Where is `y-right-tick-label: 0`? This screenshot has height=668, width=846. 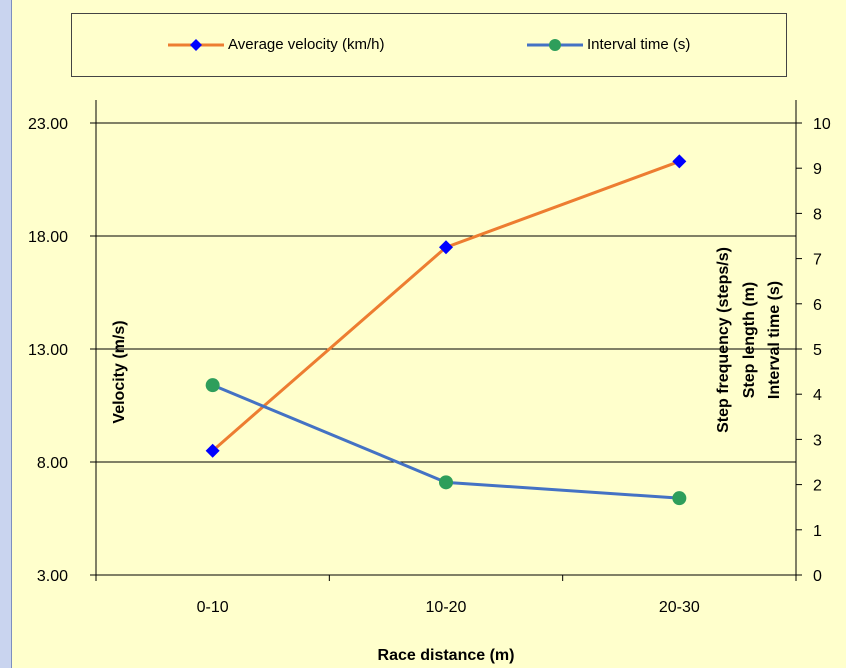 y-right-tick-label: 0 is located at coordinates (817, 576).